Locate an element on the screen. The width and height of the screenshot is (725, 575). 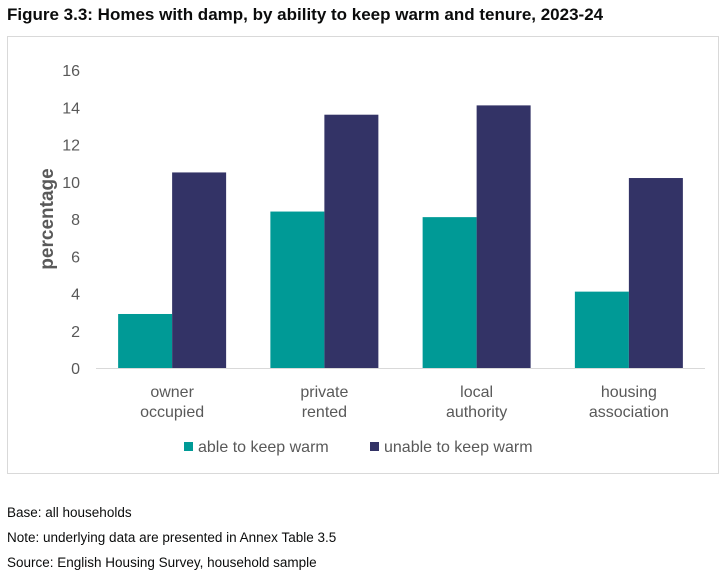
y-tick-label: 0 is located at coordinates (75, 369).